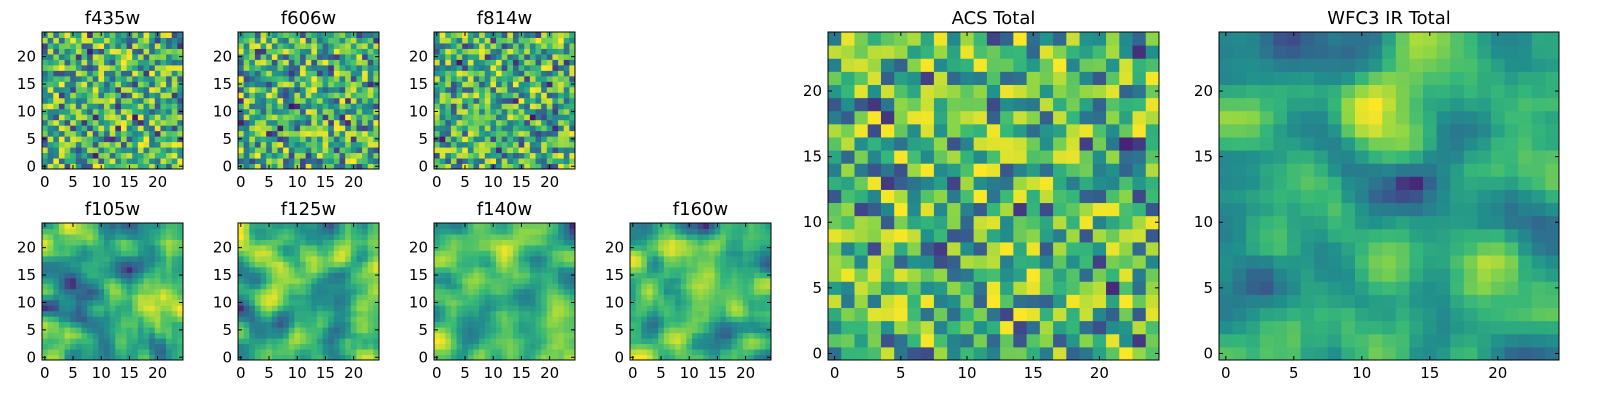 This screenshot has width=1600, height=400. What do you see at coordinates (269, 373) in the screenshot?
I see `x-tick-label: 5` at bounding box center [269, 373].